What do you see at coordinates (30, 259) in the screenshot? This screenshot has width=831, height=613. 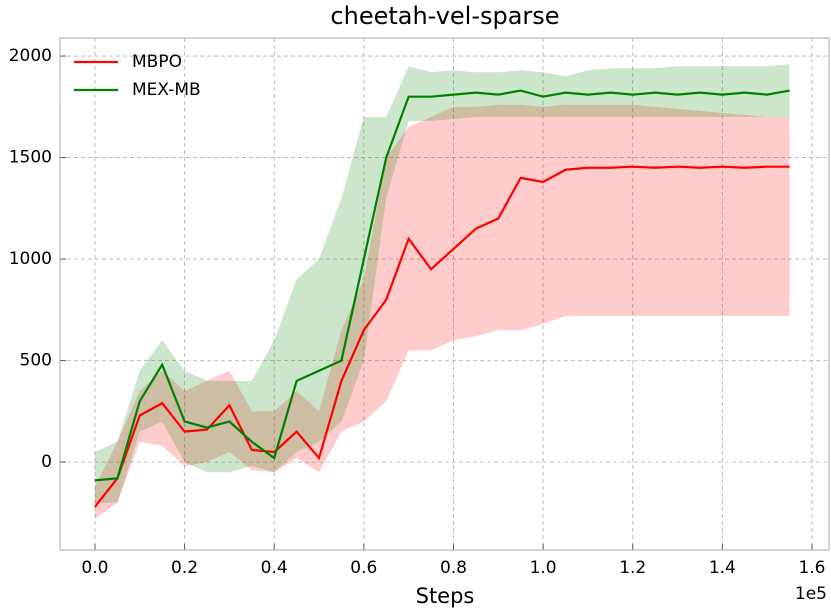 I see `y-tick-label: 1000` at bounding box center [30, 259].